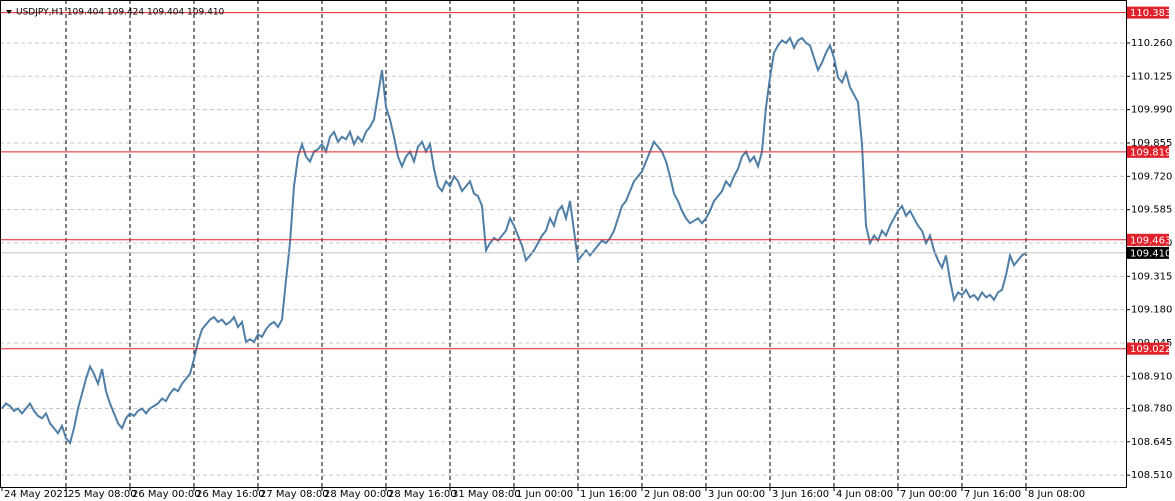 The height and width of the screenshot is (501, 1175). I want to click on level-label: 109.022, so click(1150, 349).